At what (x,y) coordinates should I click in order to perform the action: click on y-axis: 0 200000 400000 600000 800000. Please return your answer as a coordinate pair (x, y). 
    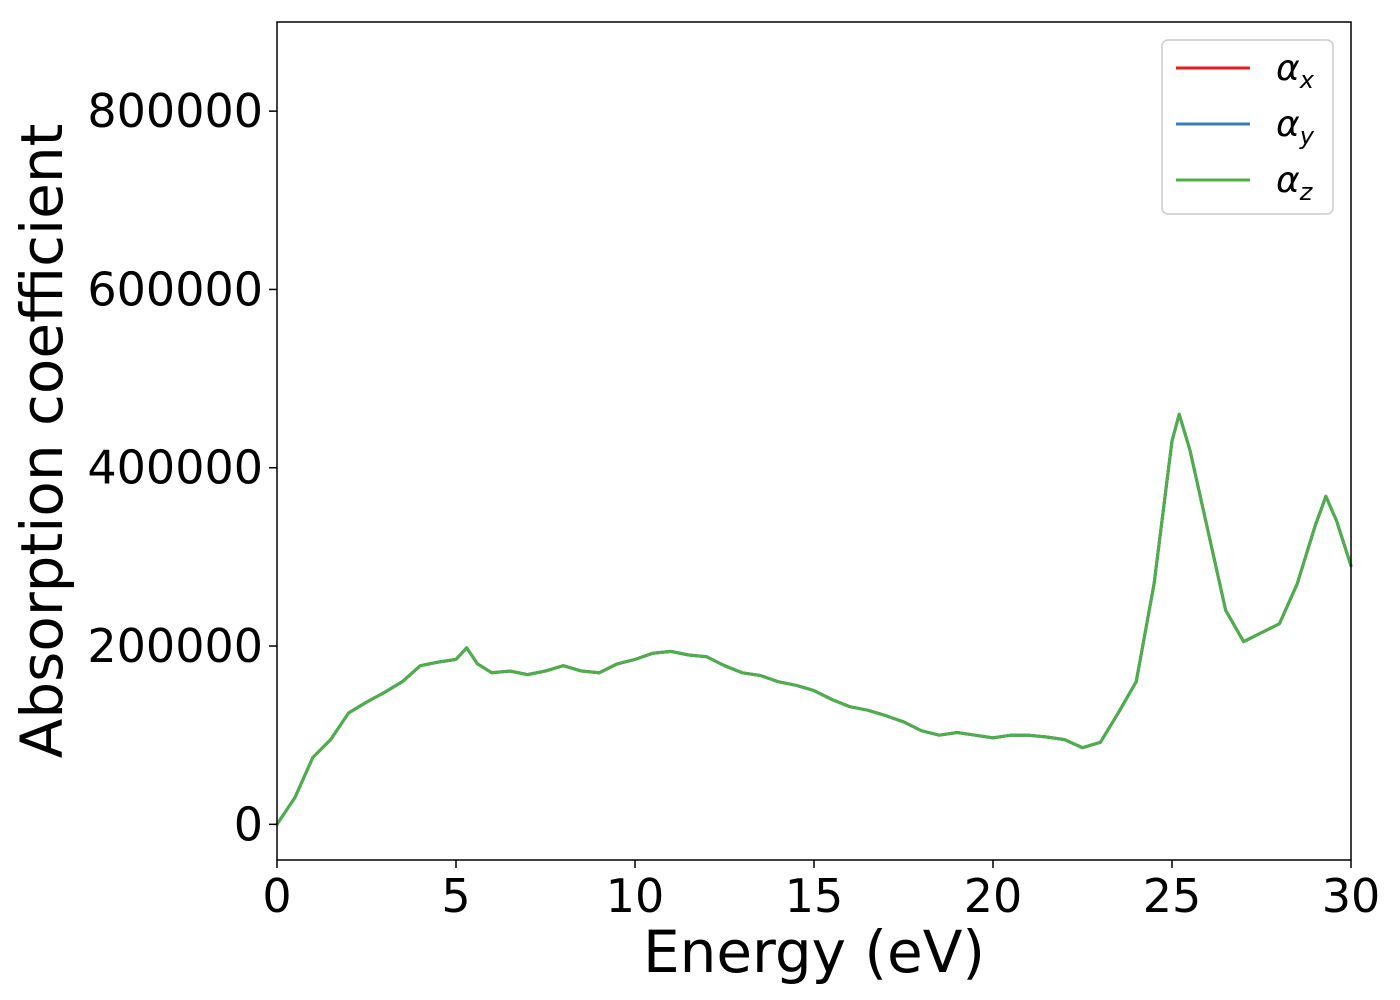
    Looking at the image, I should click on (182, 467).